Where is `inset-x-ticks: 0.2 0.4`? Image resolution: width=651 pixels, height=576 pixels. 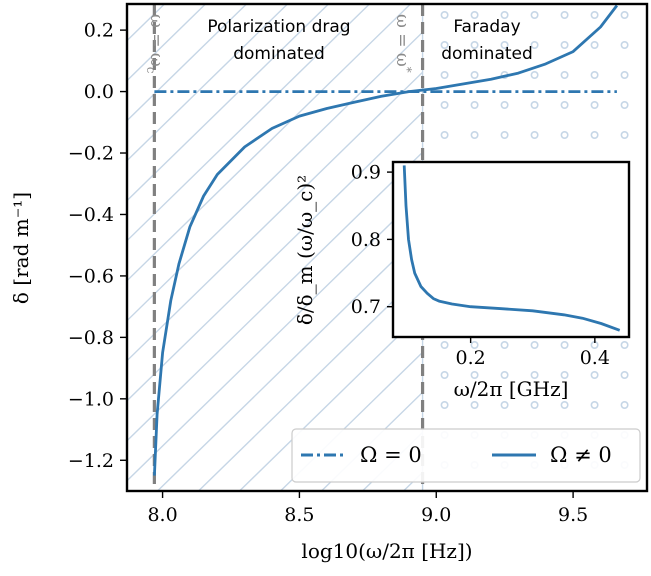
inset-x-ticks: 0.2 0.4 is located at coordinates (533, 353).